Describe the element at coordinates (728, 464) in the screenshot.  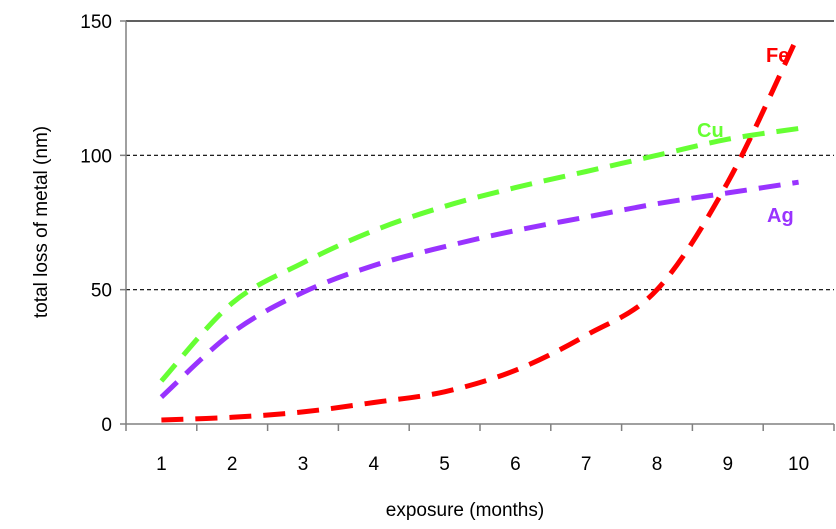
I see `x-tick-label-9: 9` at that location.